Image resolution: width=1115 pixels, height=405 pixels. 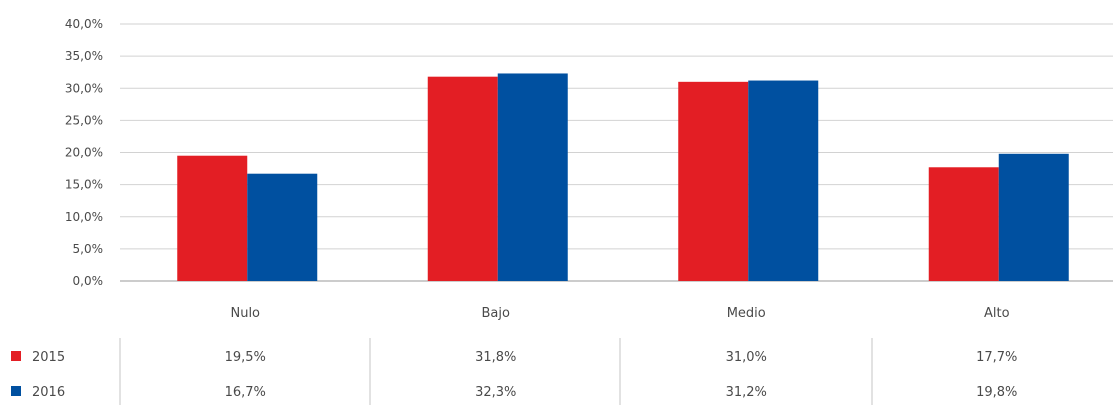 What do you see at coordinates (532, 177) in the screenshot?
I see `bar-2016-bajo` at bounding box center [532, 177].